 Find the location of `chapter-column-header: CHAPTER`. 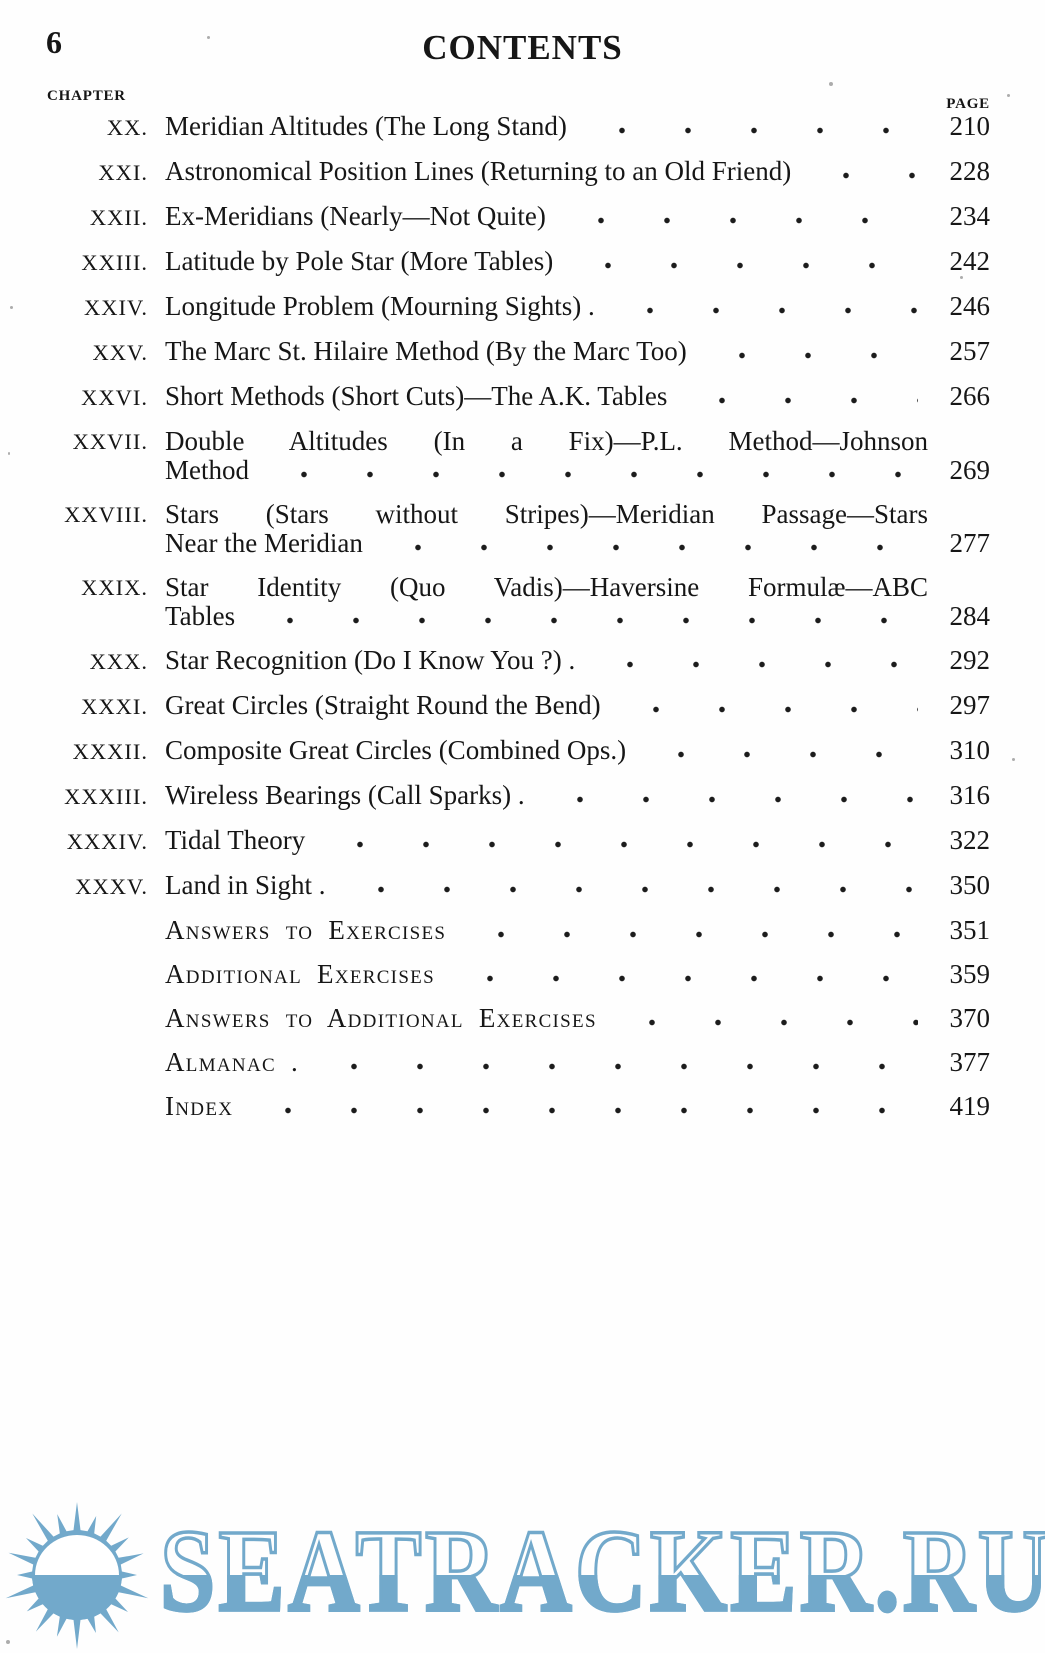

chapter-column-header: CHAPTER is located at coordinates (86, 96).